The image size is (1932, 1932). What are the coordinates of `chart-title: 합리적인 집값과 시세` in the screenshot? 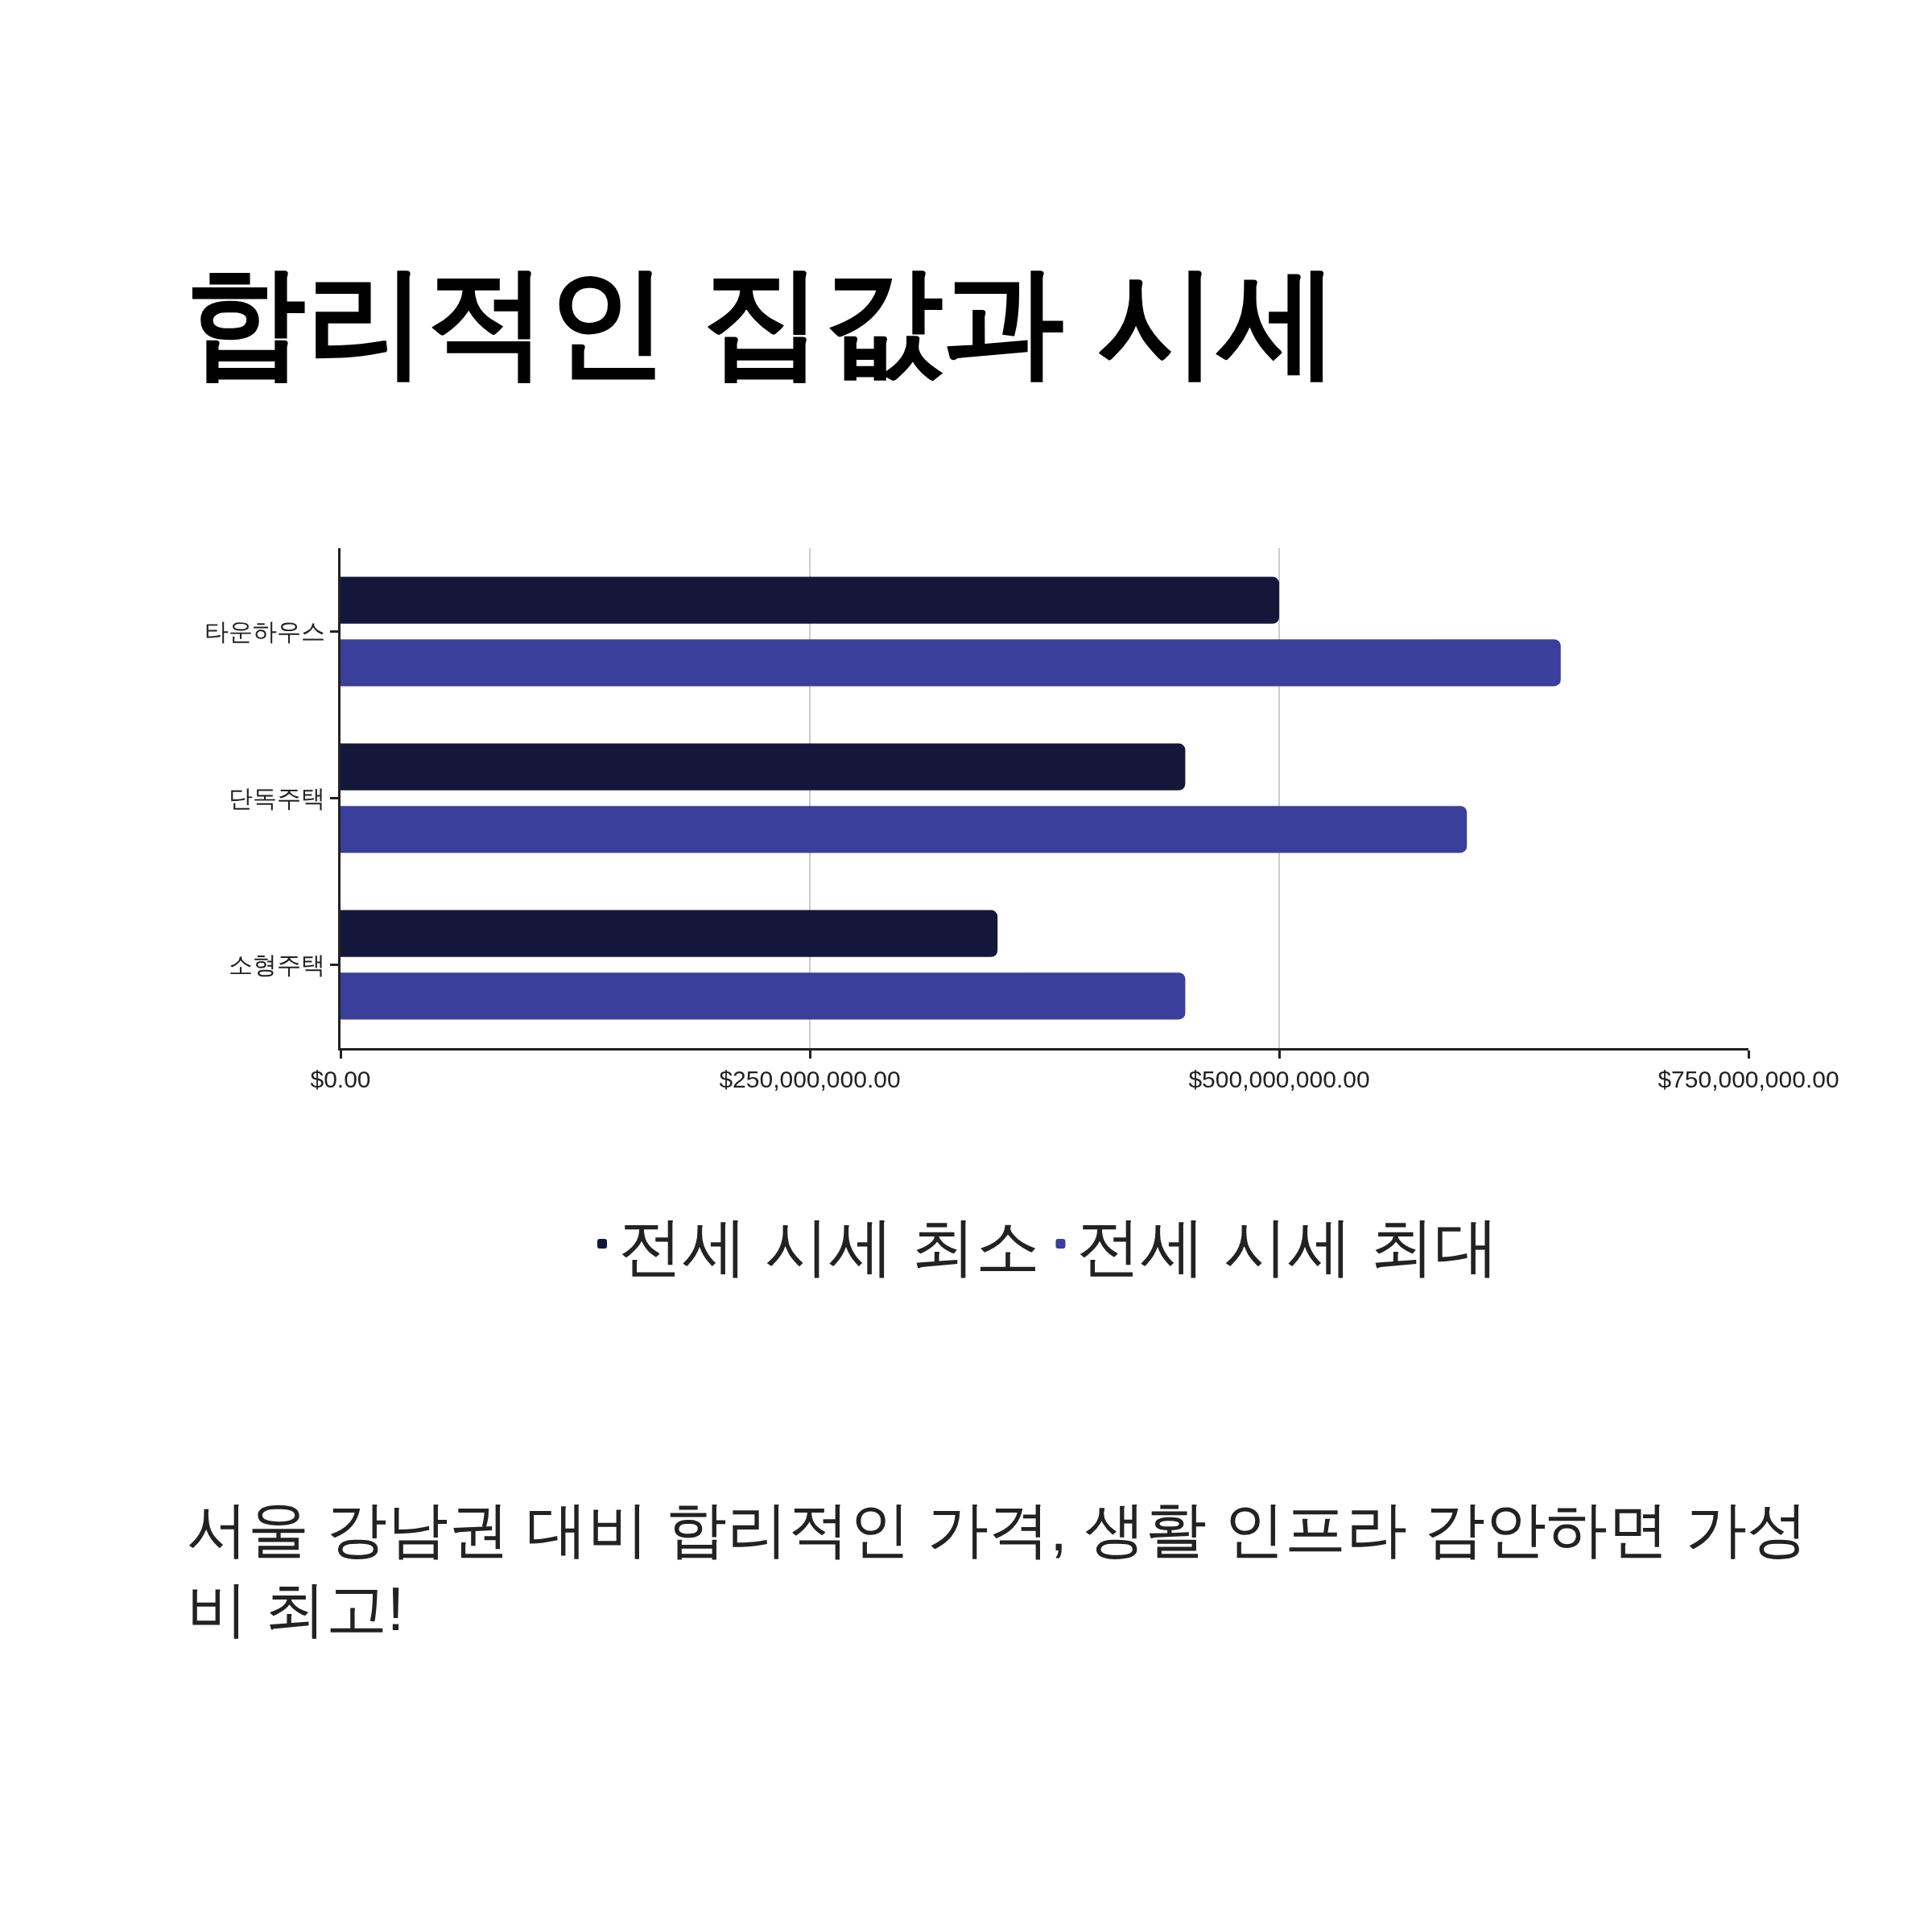 It's located at (762, 321).